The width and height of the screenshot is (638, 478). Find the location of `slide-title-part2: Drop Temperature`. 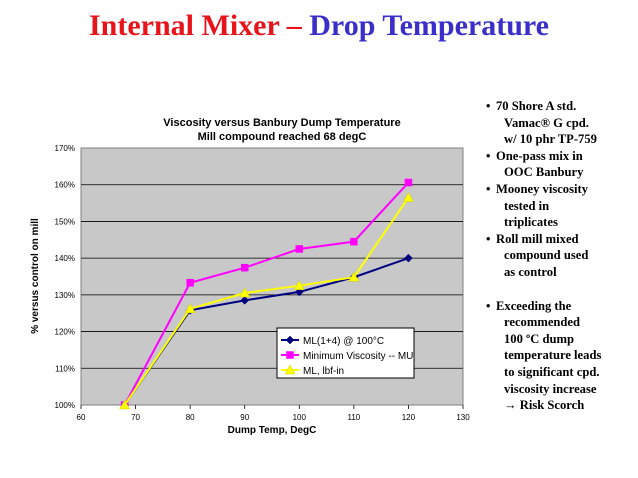

slide-title-part2: Drop Temperature is located at coordinates (429, 25).